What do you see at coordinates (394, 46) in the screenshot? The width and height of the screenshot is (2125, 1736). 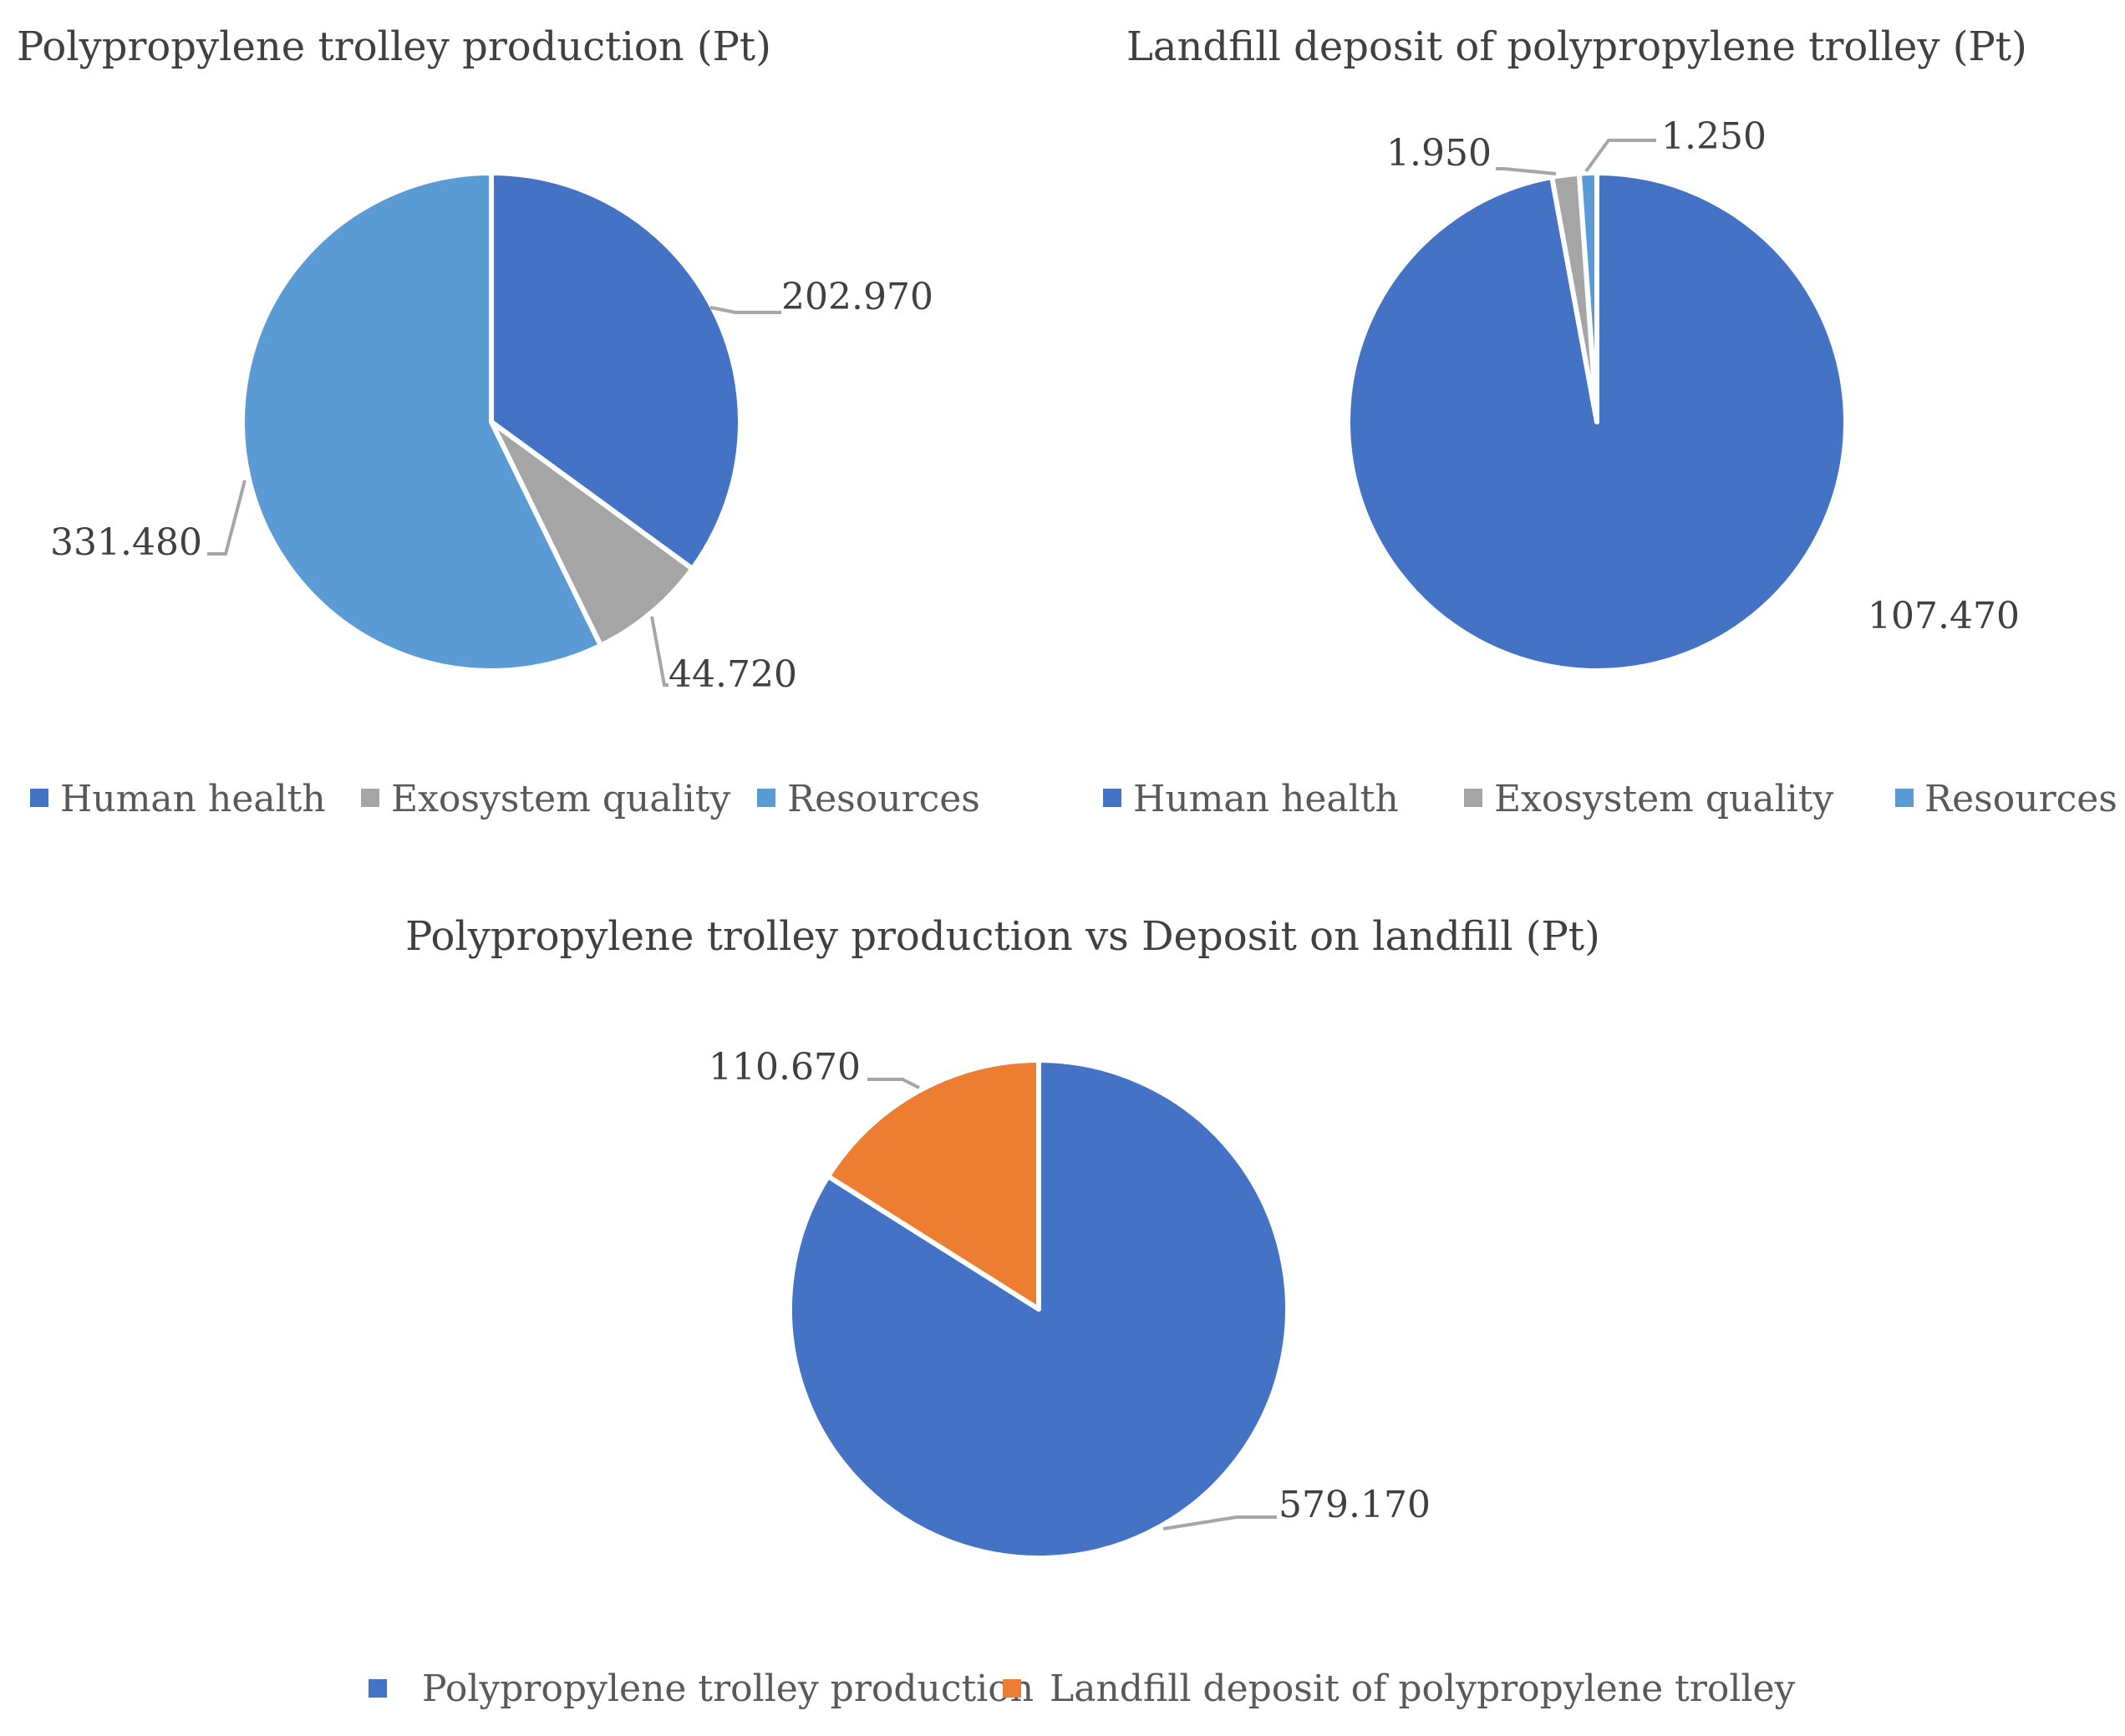 I see `chart-title: Polypropylene trolley production (Pt)` at bounding box center [394, 46].